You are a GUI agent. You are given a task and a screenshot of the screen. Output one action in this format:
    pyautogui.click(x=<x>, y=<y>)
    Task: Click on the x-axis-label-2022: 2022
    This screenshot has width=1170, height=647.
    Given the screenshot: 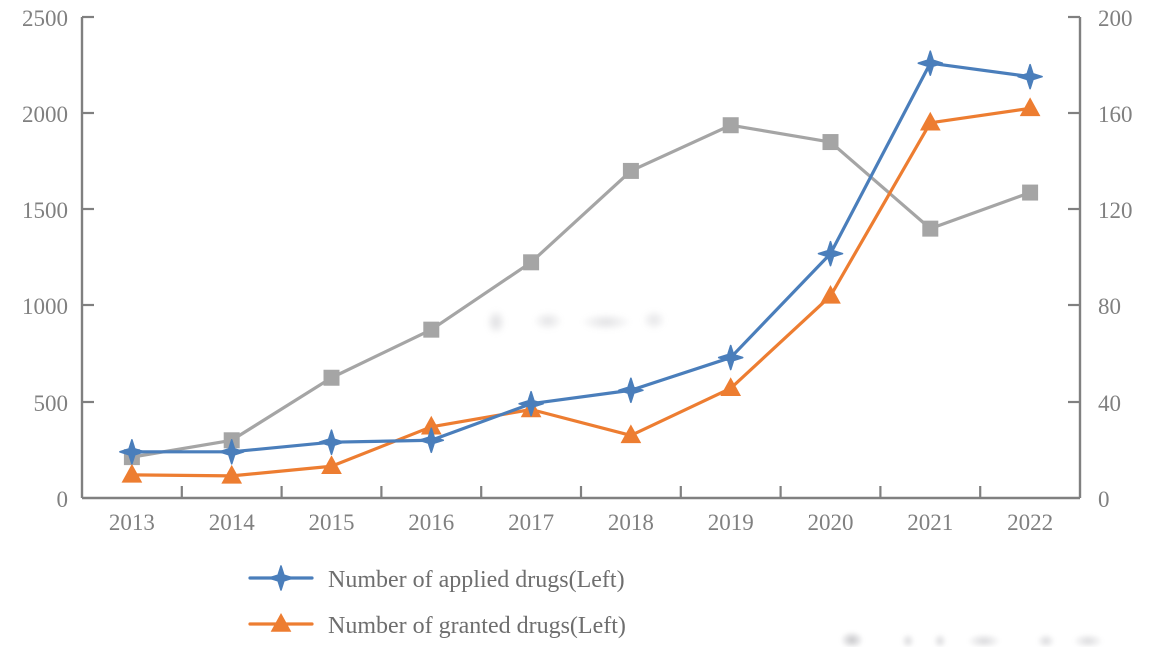 What is the action you would take?
    pyautogui.click(x=1030, y=522)
    